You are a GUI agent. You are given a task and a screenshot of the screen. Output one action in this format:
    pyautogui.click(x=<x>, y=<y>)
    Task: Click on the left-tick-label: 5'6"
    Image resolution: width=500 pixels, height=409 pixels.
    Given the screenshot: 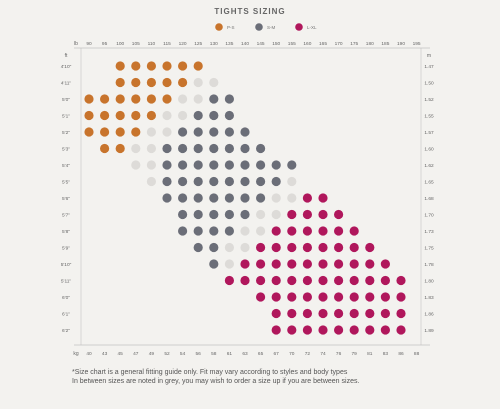 What is the action you would take?
    pyautogui.click(x=66, y=199)
    